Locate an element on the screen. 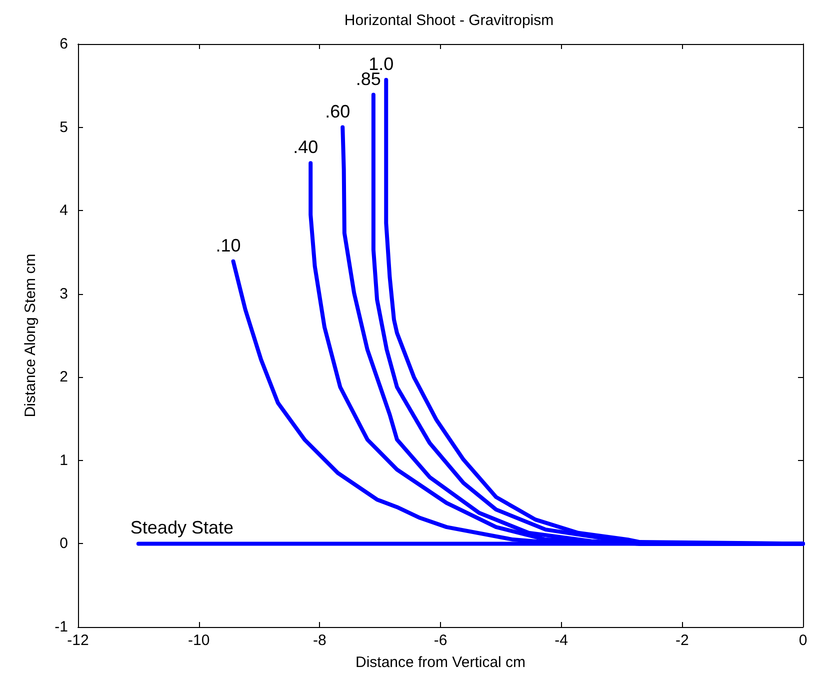  x-tick-label: -2 is located at coordinates (682, 640).